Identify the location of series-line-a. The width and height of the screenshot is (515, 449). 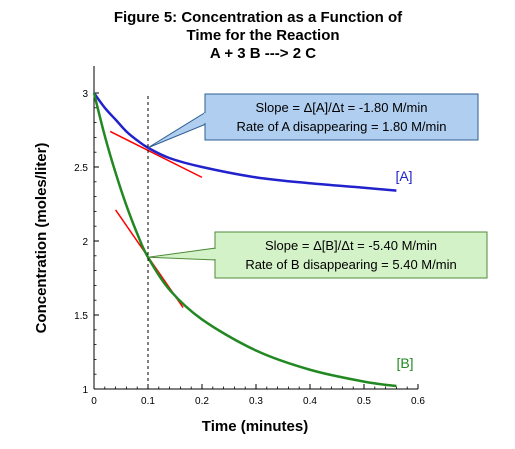
(244, 142).